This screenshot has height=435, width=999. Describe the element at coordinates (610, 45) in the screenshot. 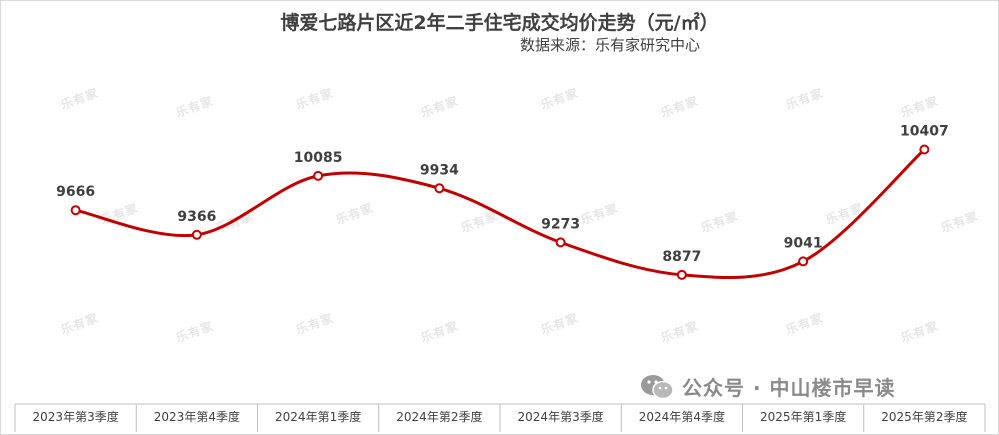

I see `chart-subtitle: 数据来源：乐有家研究中心` at that location.